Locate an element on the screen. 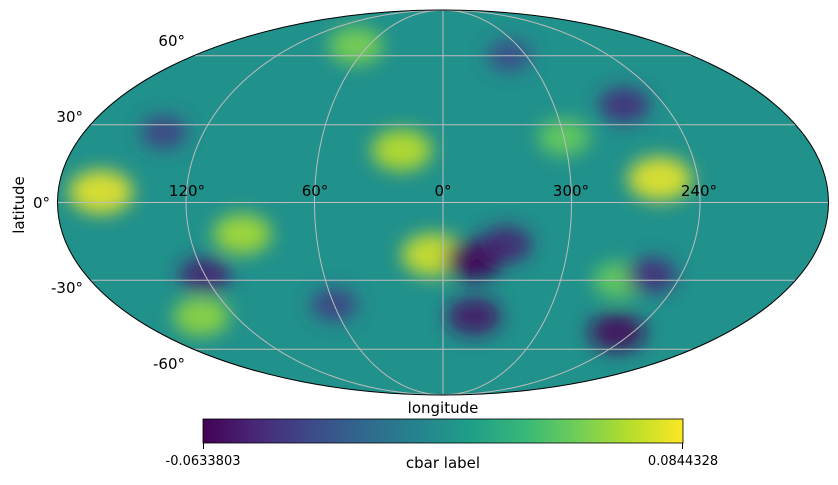 Image resolution: width=838 pixels, height=485 pixels. lon-tick-label: 60° is located at coordinates (315, 191).